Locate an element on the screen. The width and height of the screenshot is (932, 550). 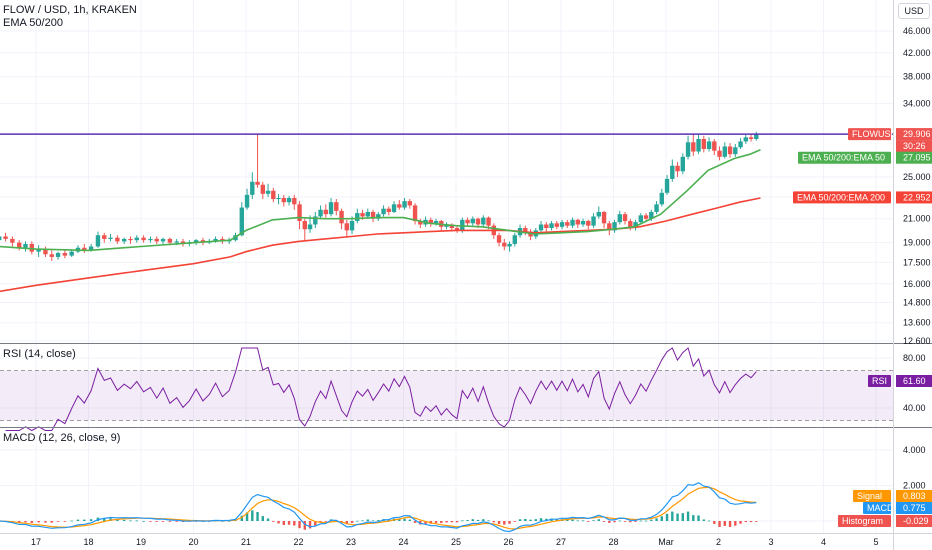
time-axis: 17 18 19 20 21 22 23 24 25 26 27 28 Mar 2 3 4 5 is located at coordinates (455, 542).